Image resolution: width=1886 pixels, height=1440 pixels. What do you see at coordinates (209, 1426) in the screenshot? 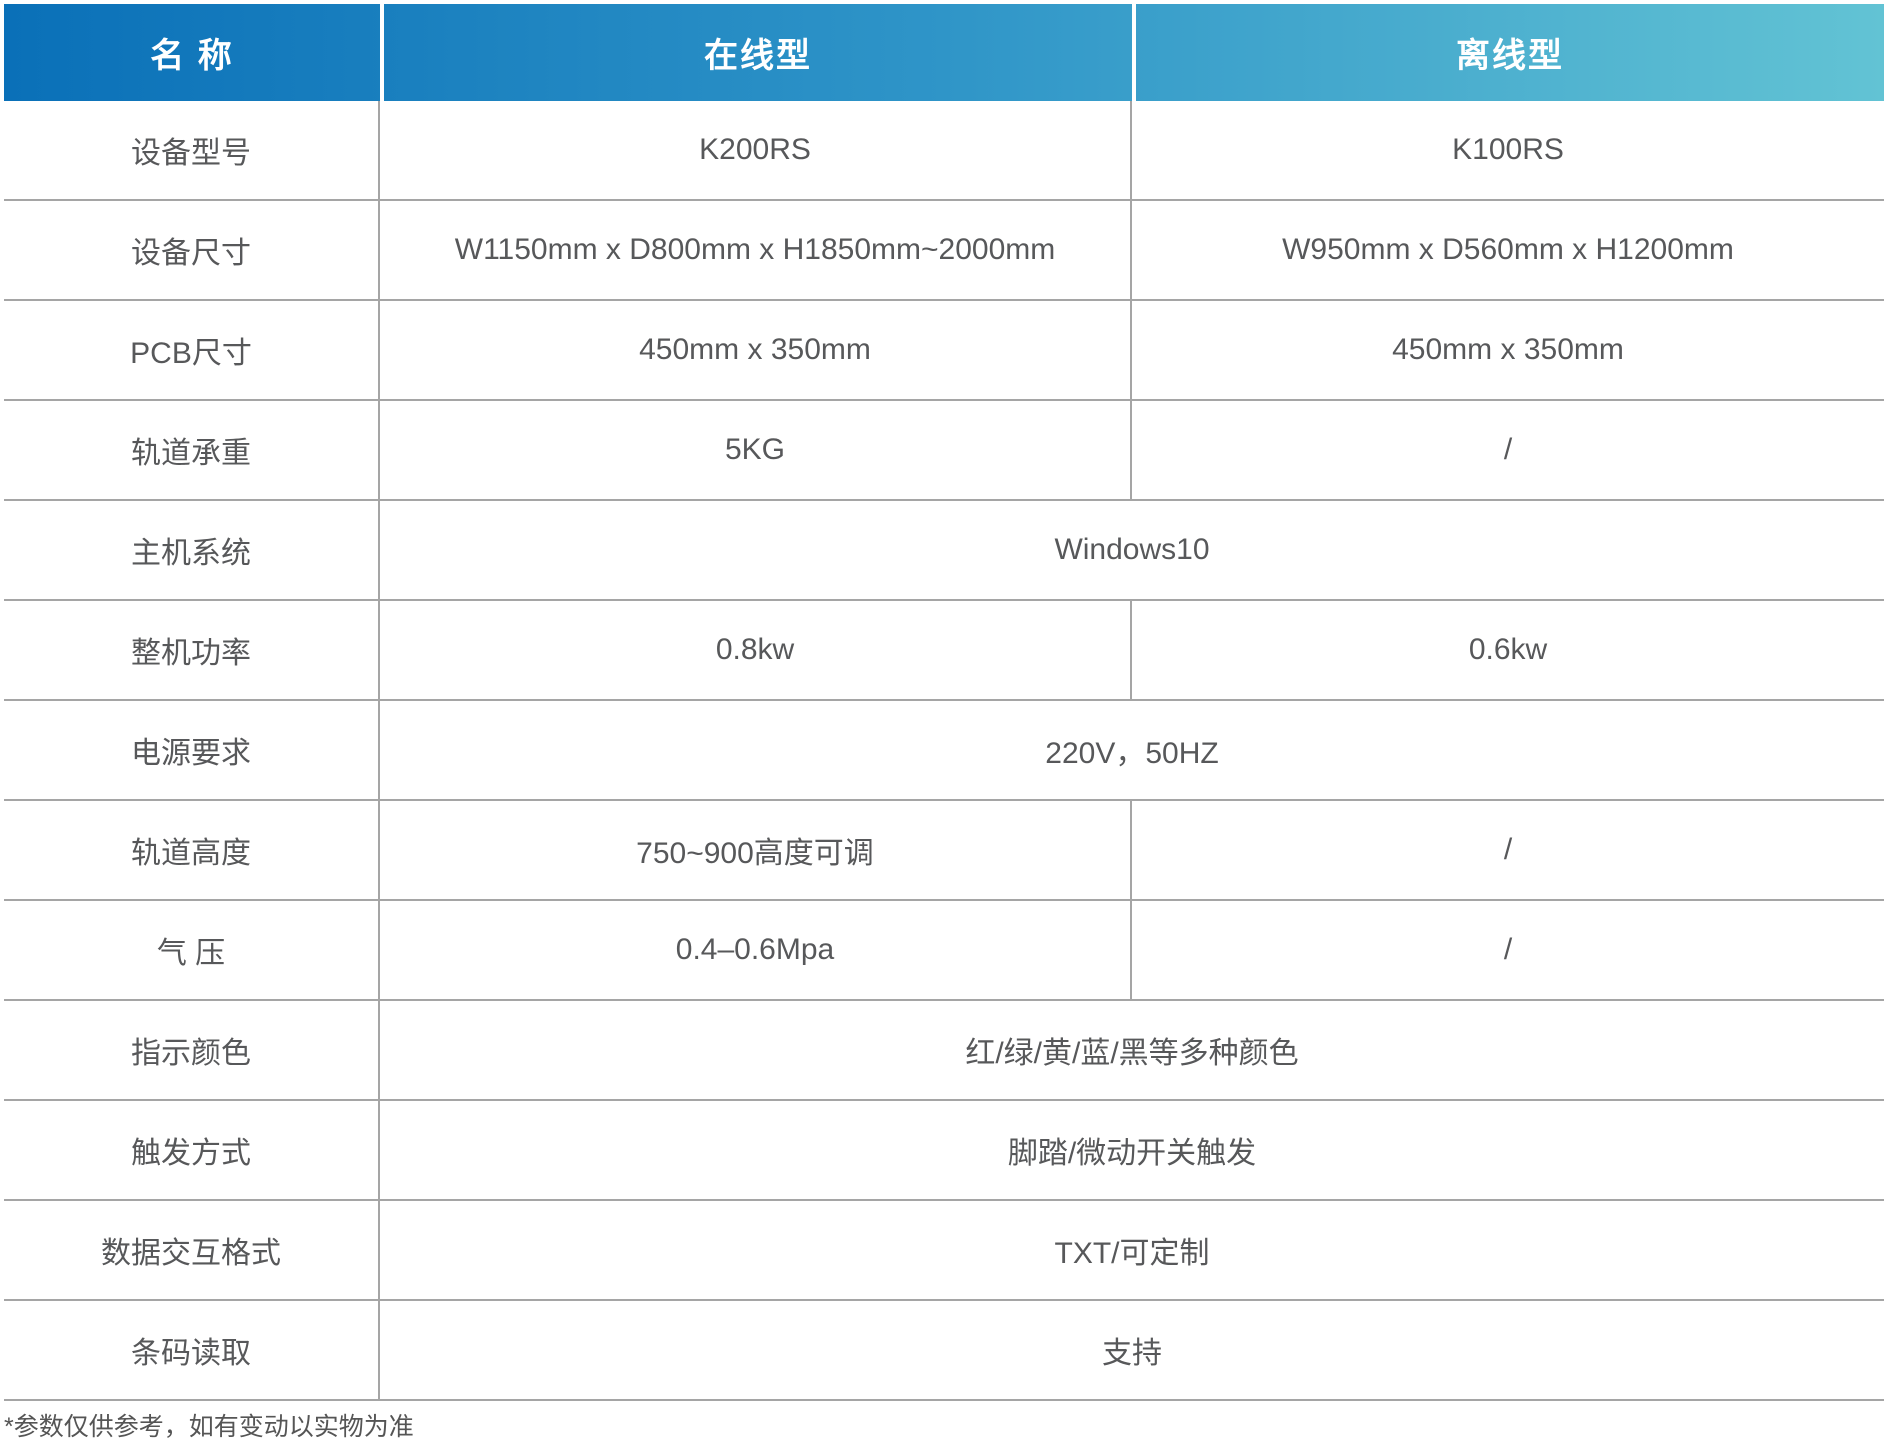
I see `footnote-text: *参数仅供参考，如有变动以实物为准` at bounding box center [209, 1426].